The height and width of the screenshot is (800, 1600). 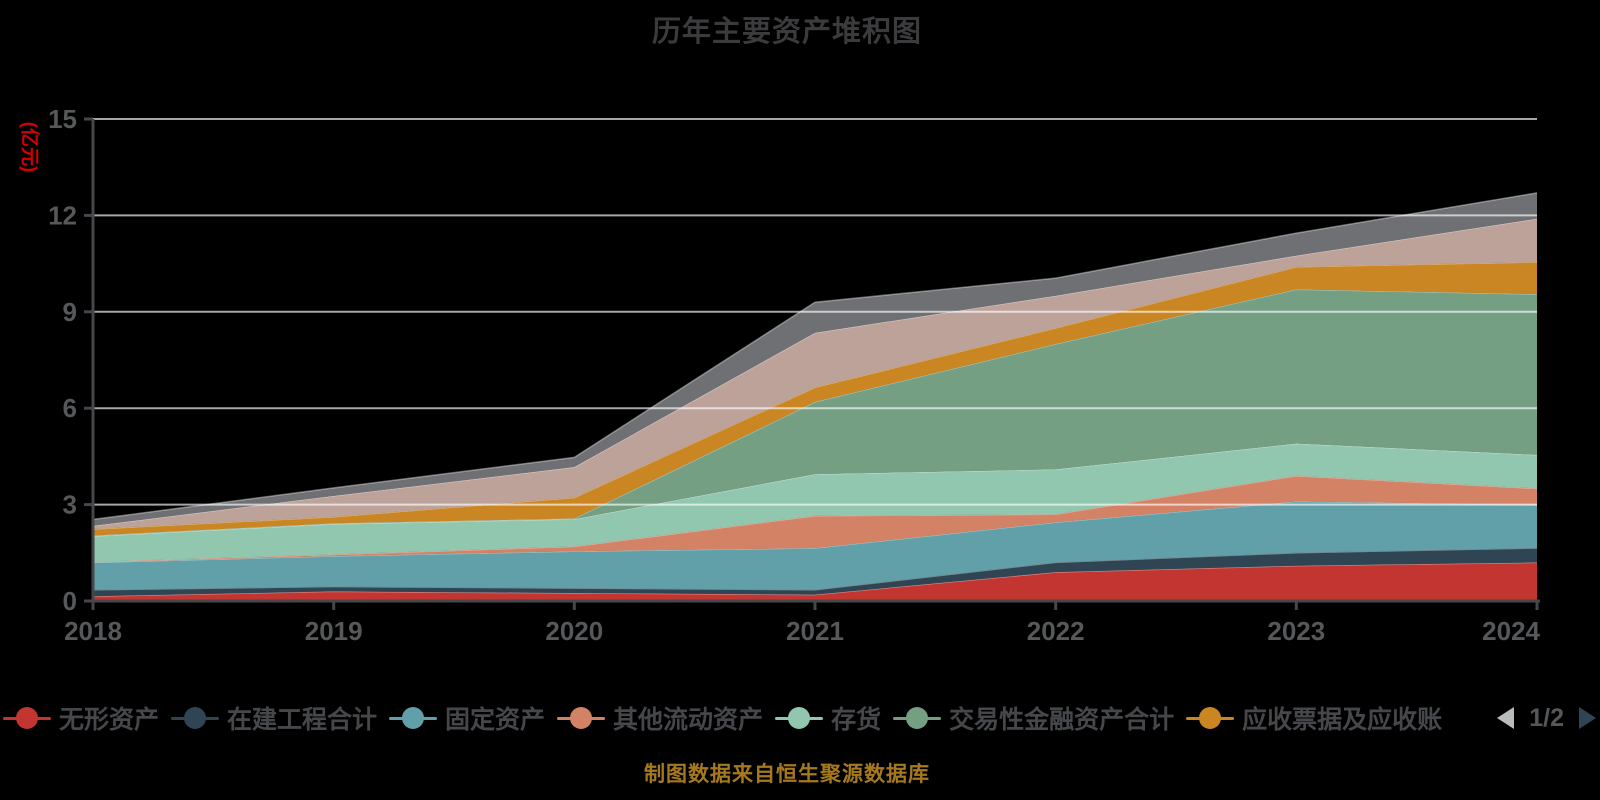 I want to click on legend-item-无形资产: 无形资产, so click(x=81, y=718).